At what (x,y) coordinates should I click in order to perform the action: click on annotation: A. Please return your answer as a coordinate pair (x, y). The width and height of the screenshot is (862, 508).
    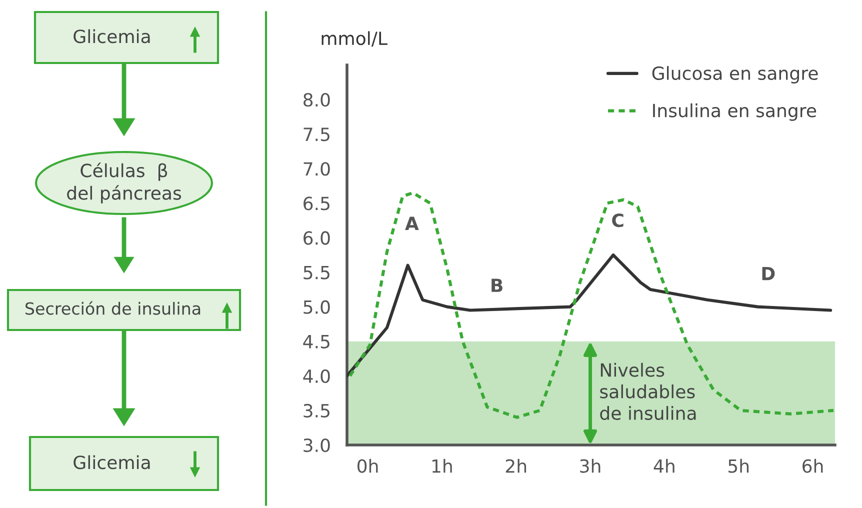
    Looking at the image, I should click on (412, 223).